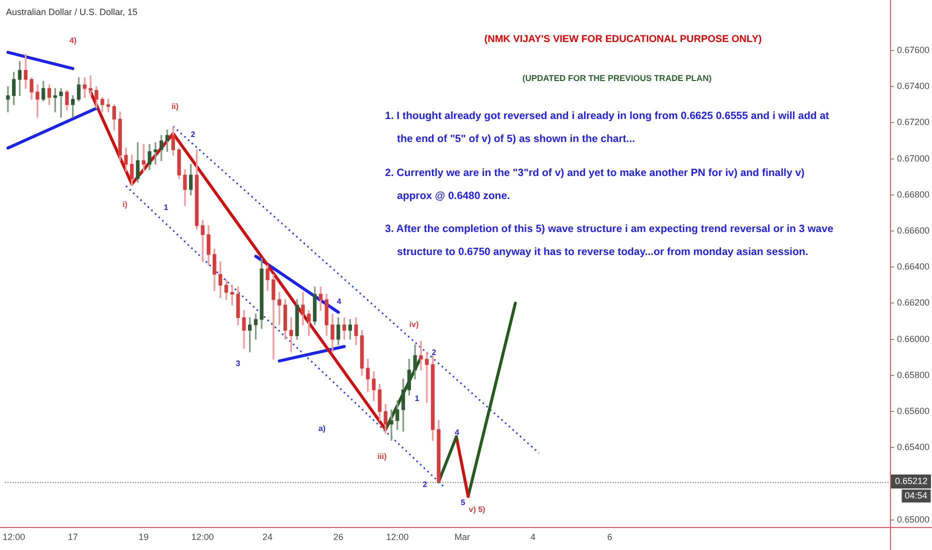 The image size is (932, 550). What do you see at coordinates (913, 231) in the screenshot?
I see `y-tick-label: 0.66600` at bounding box center [913, 231].